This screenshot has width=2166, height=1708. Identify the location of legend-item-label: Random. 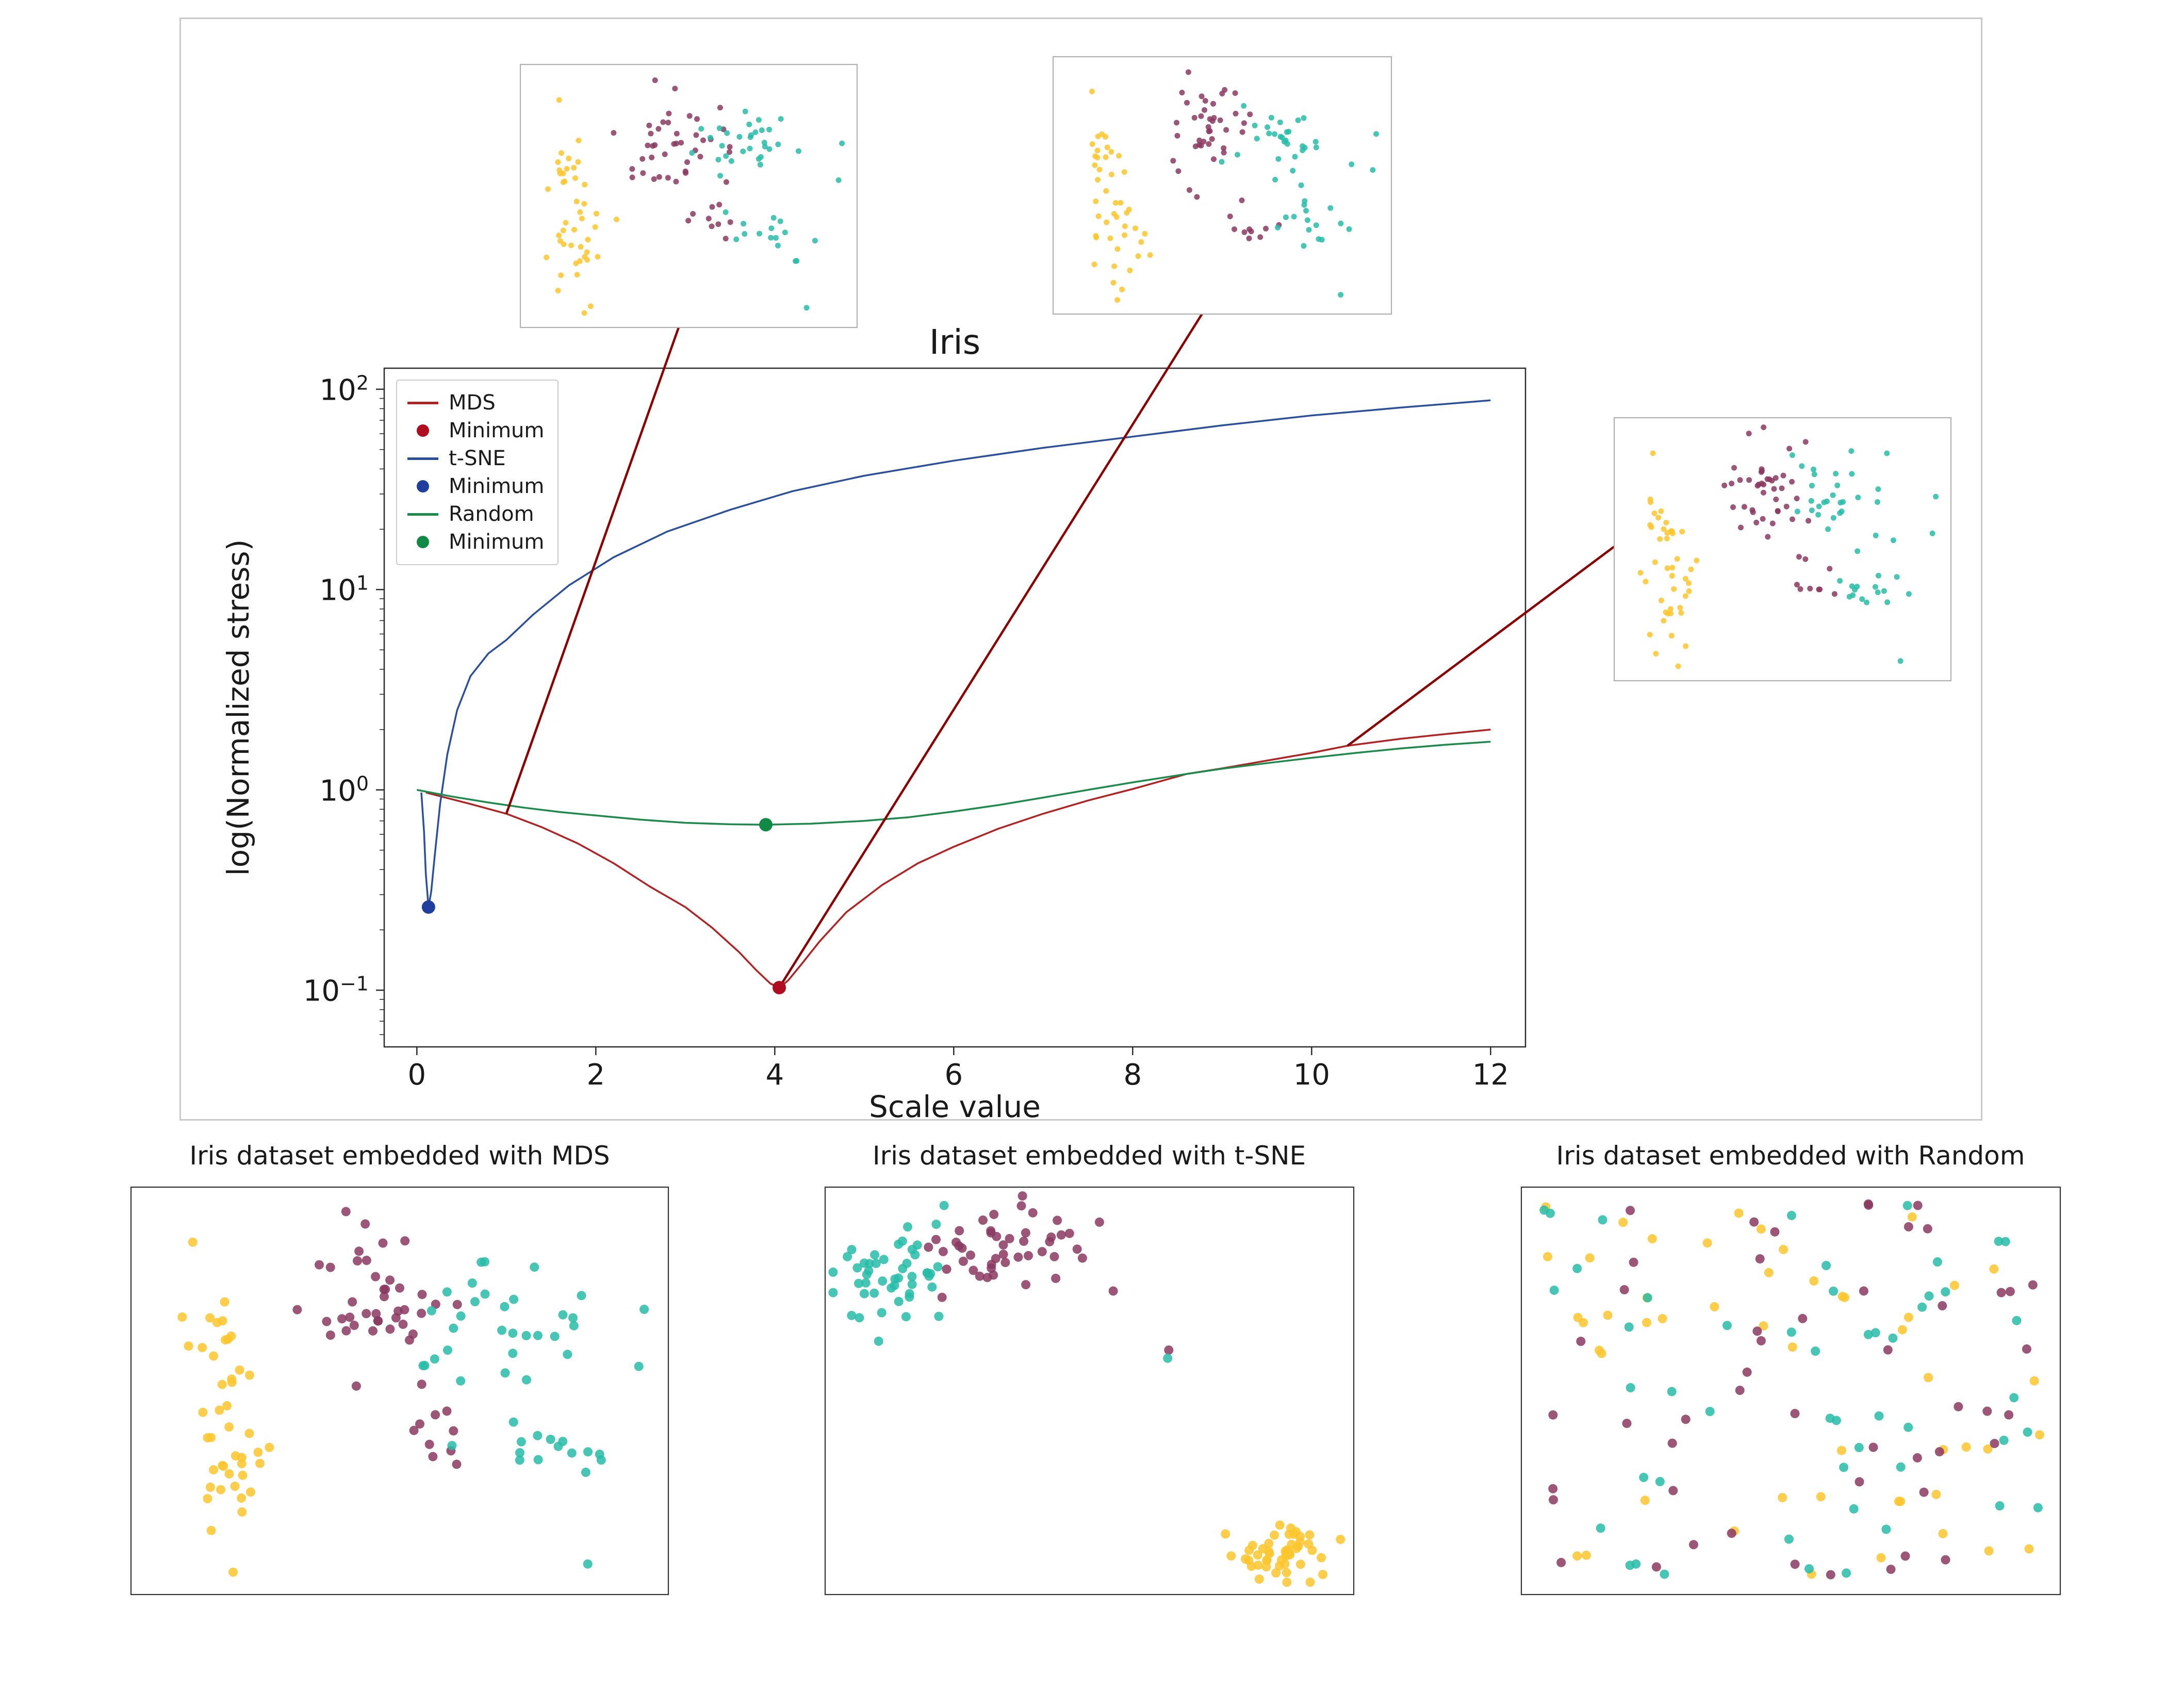
(491, 514).